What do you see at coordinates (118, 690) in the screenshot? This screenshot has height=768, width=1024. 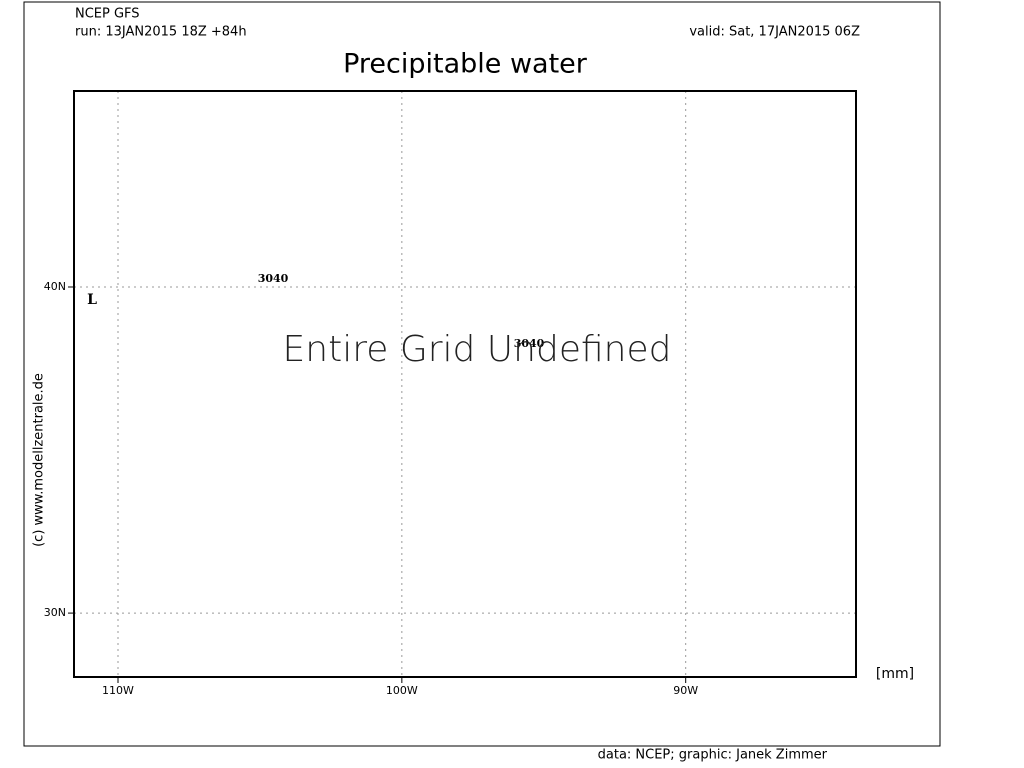 I see `x-tick-label: 110W` at bounding box center [118, 690].